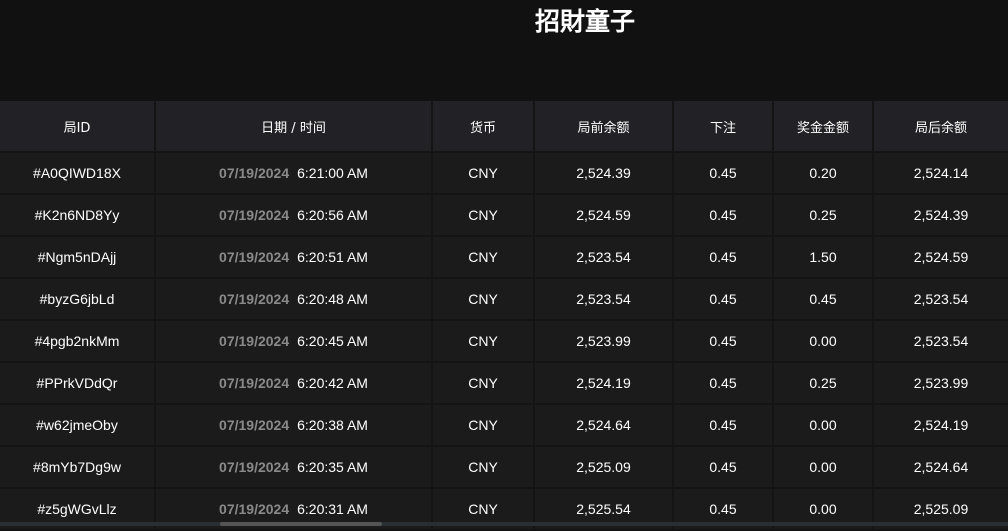  I want to click on balance-after-cell: 2,524.19, so click(940, 425).